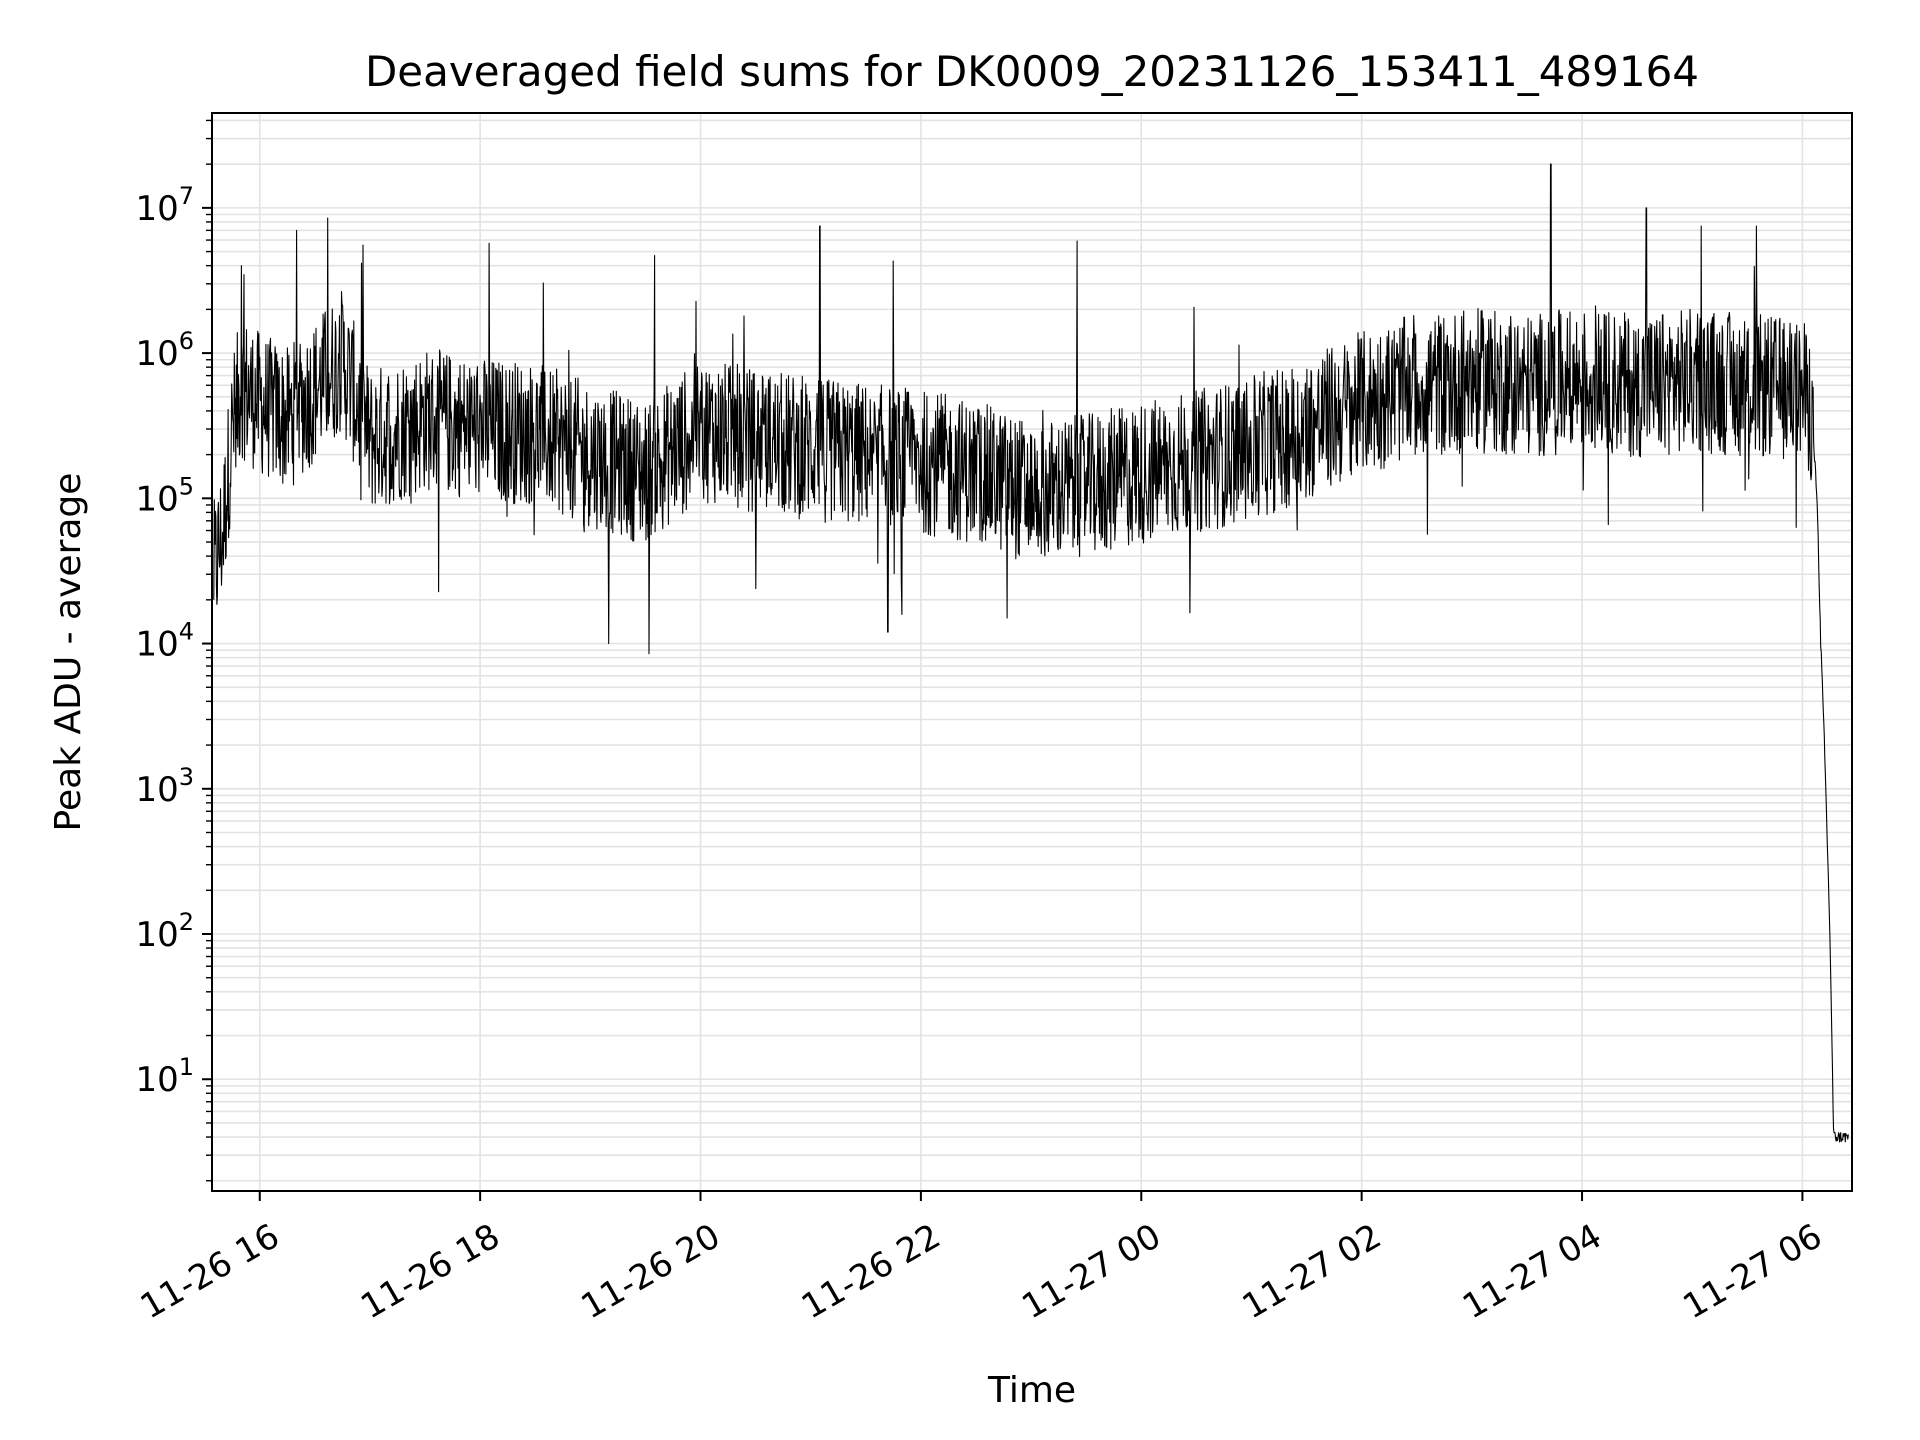 Image resolution: width=1920 pixels, height=1440 pixels. What do you see at coordinates (164, 350) in the screenshot?
I see `y-tick-label: 10⁶` at bounding box center [164, 350].